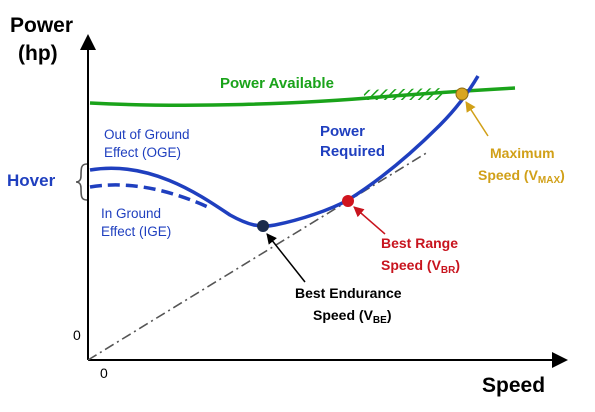  I want to click on origin-x-label: 0, so click(104, 373).